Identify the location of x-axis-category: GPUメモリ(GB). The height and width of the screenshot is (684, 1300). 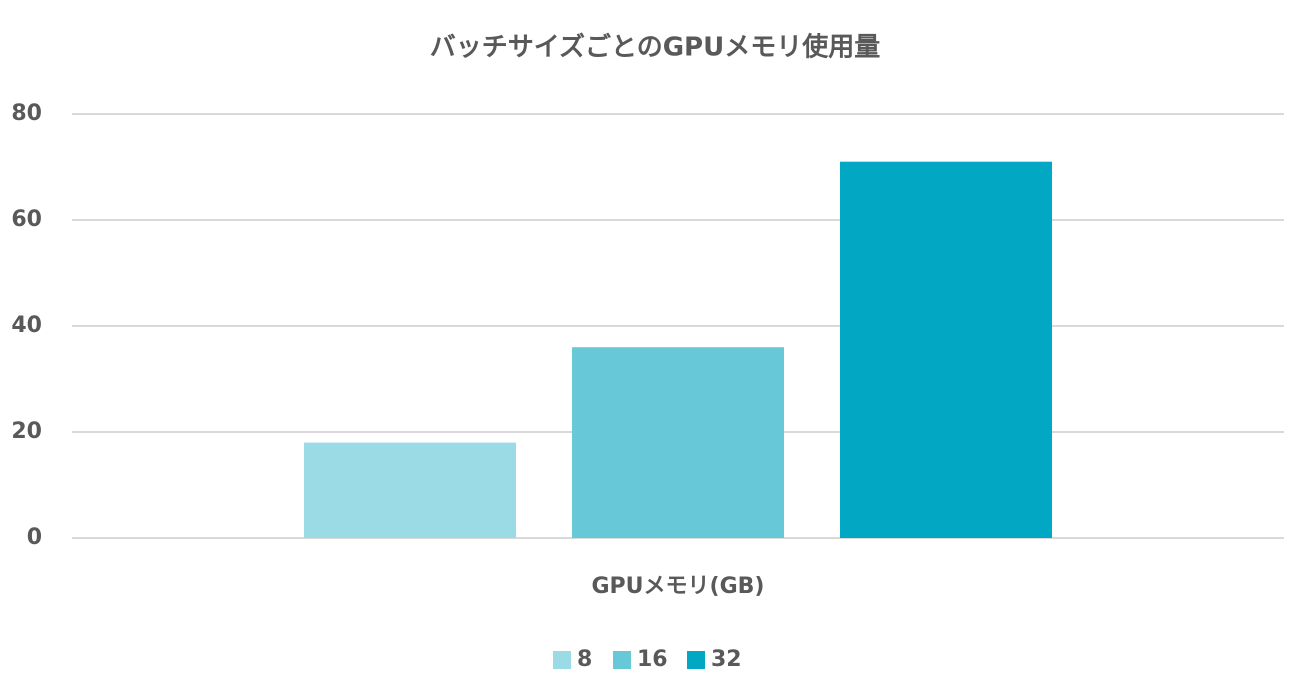
(678, 586).